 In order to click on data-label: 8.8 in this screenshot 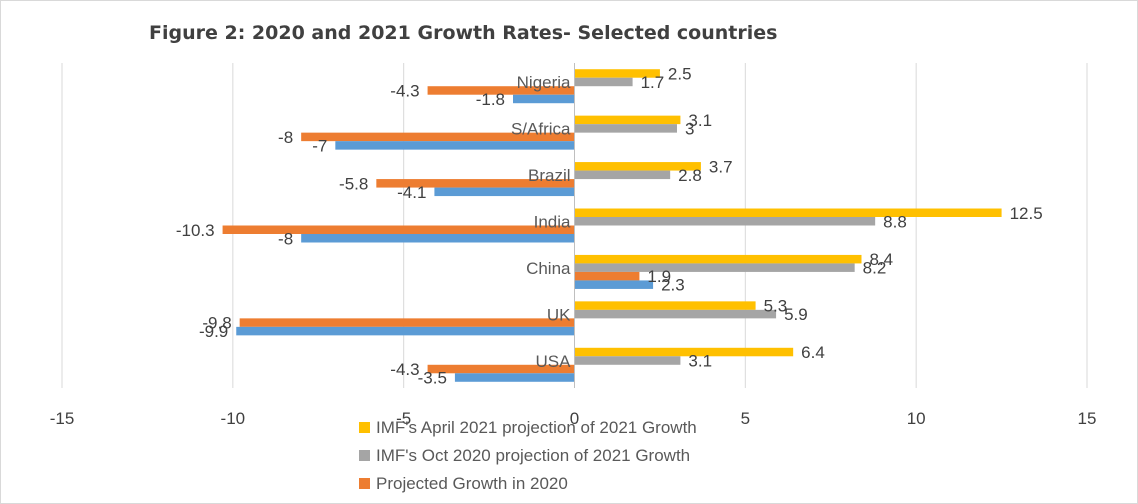, I will do `click(895, 221)`.